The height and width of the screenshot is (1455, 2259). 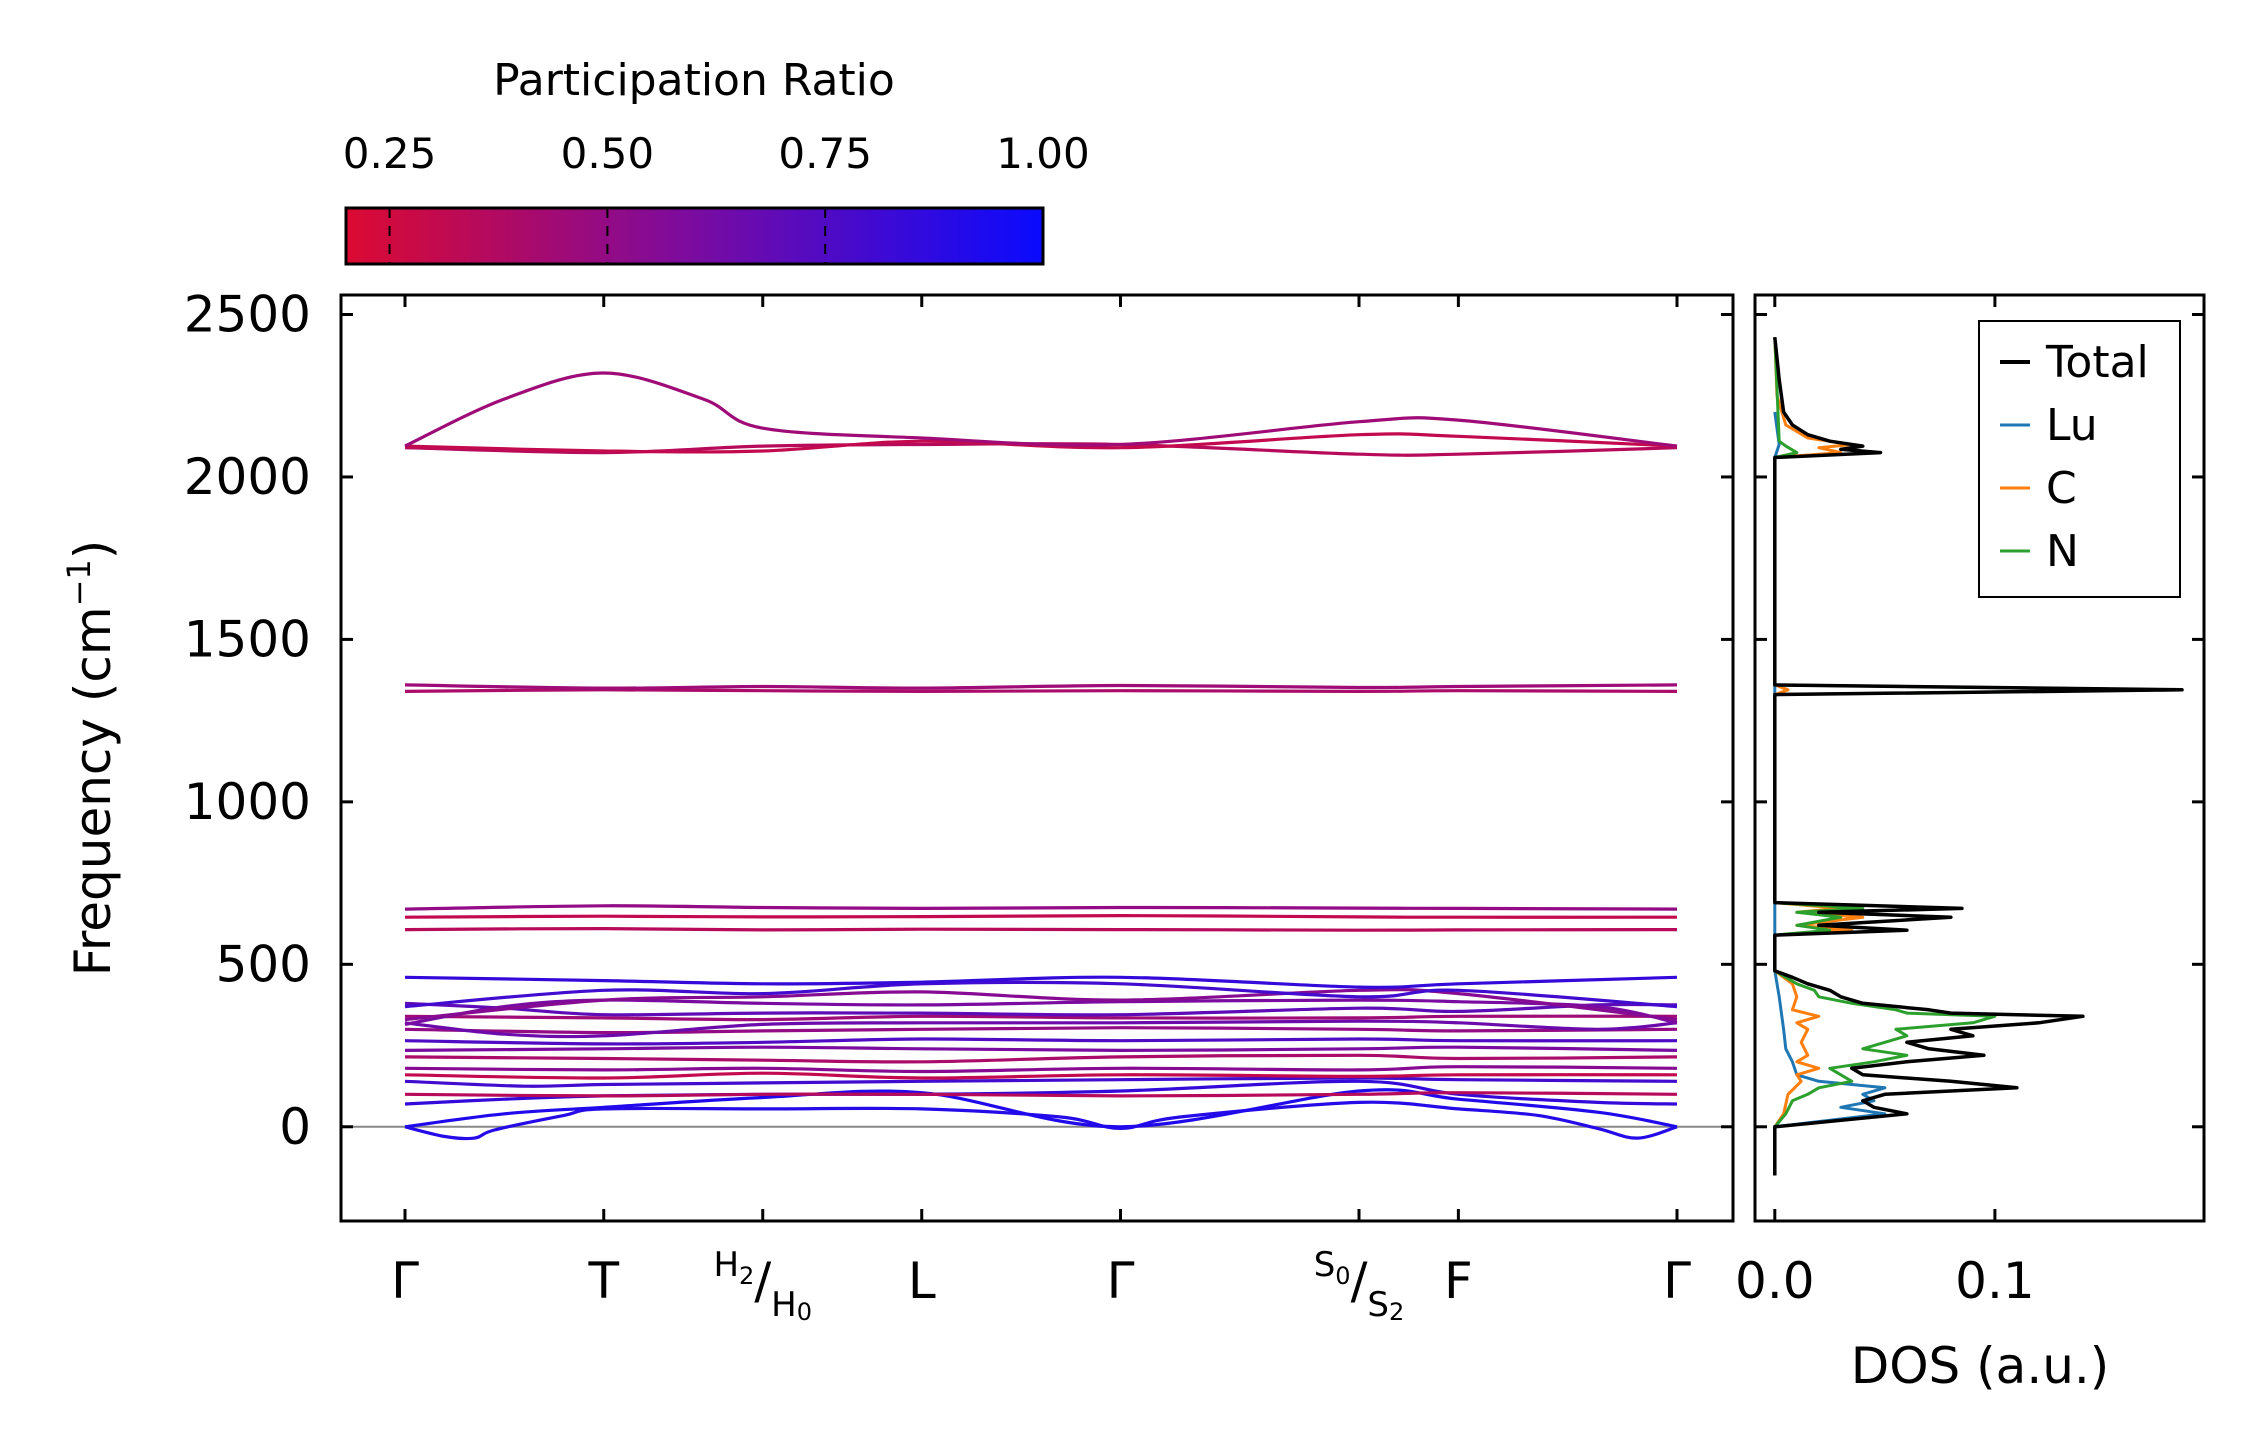 I want to click on y-tick-label: 2500, so click(x=247, y=314).